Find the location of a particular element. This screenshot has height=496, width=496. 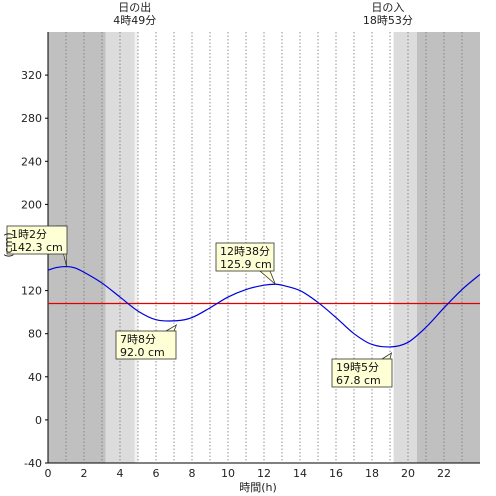

callout-time: 19時5分 is located at coordinates (357, 367).